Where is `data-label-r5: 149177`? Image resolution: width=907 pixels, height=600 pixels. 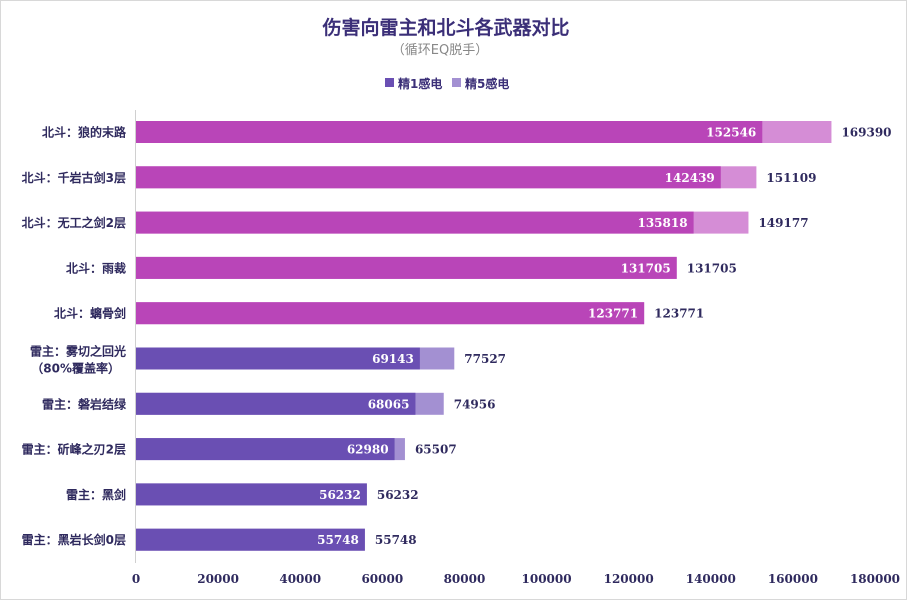
data-label-r5: 149177 is located at coordinates (783, 223).